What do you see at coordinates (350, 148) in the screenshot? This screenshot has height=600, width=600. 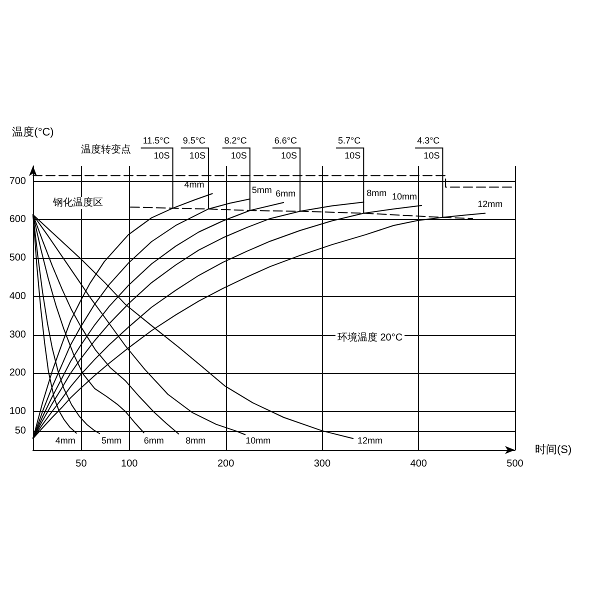 I see `annotation: 5.7°C 10S` at bounding box center [350, 148].